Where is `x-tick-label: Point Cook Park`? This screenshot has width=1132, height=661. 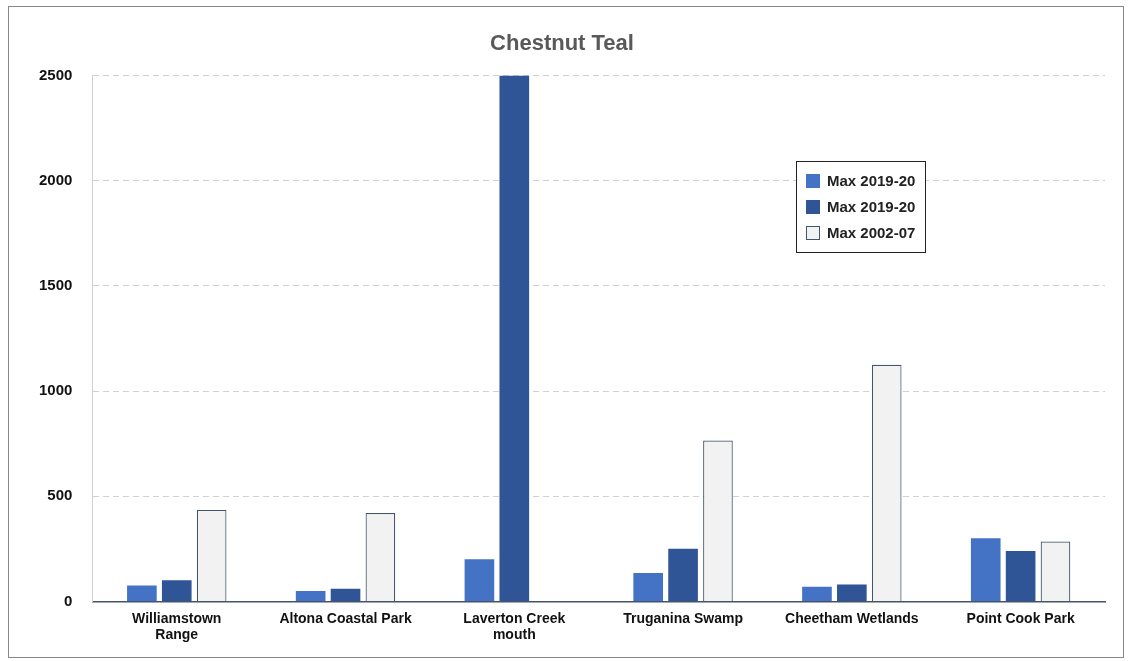
x-tick-label: Point Cook Park is located at coordinates (1020, 617).